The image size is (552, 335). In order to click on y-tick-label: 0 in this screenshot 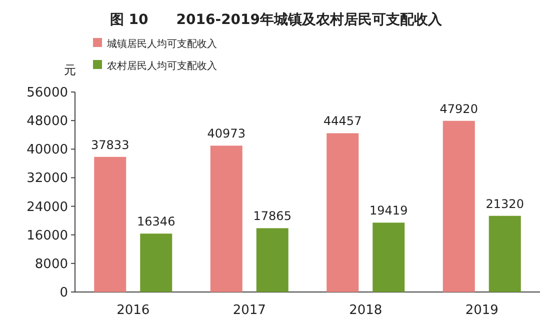, I will do `click(64, 293)`.